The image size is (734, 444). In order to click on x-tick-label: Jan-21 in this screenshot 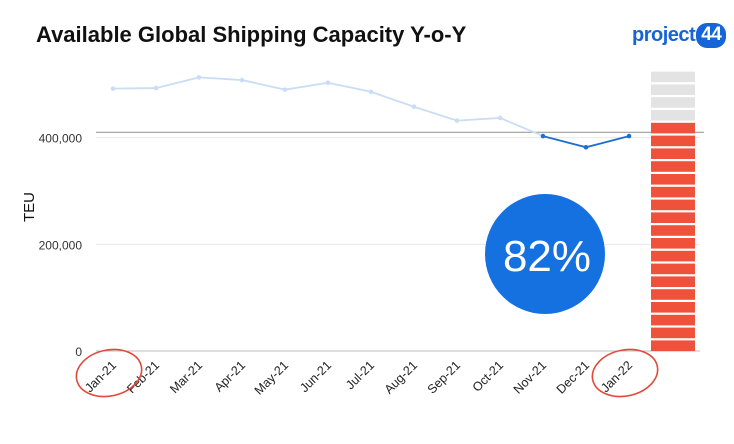, I will do `click(100, 376)`.